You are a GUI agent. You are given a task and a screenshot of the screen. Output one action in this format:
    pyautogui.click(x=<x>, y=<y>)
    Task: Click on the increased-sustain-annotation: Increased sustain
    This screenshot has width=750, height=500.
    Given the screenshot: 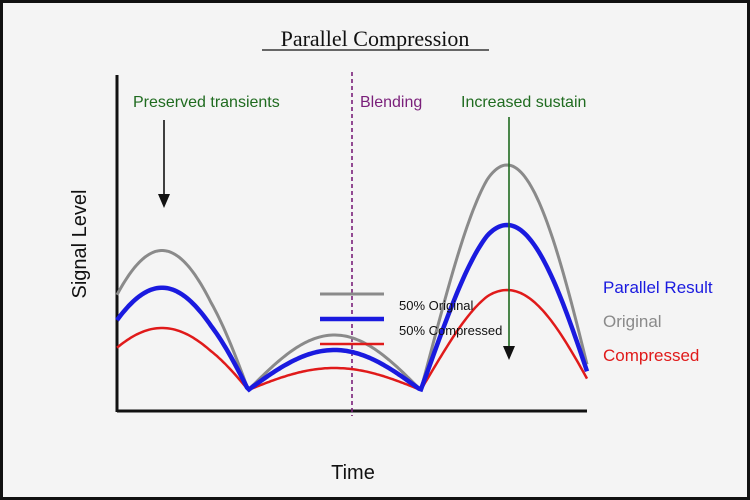 What is the action you would take?
    pyautogui.click(x=523, y=102)
    